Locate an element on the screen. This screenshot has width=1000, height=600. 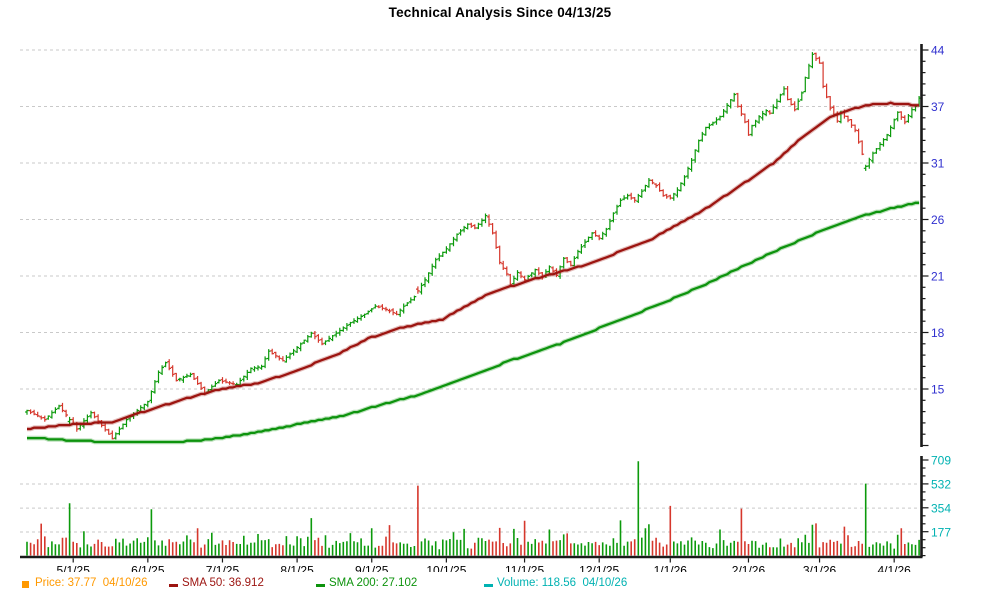
price-axis-labels: 44 37 31 26 21 18 15 is located at coordinates (938, 220).